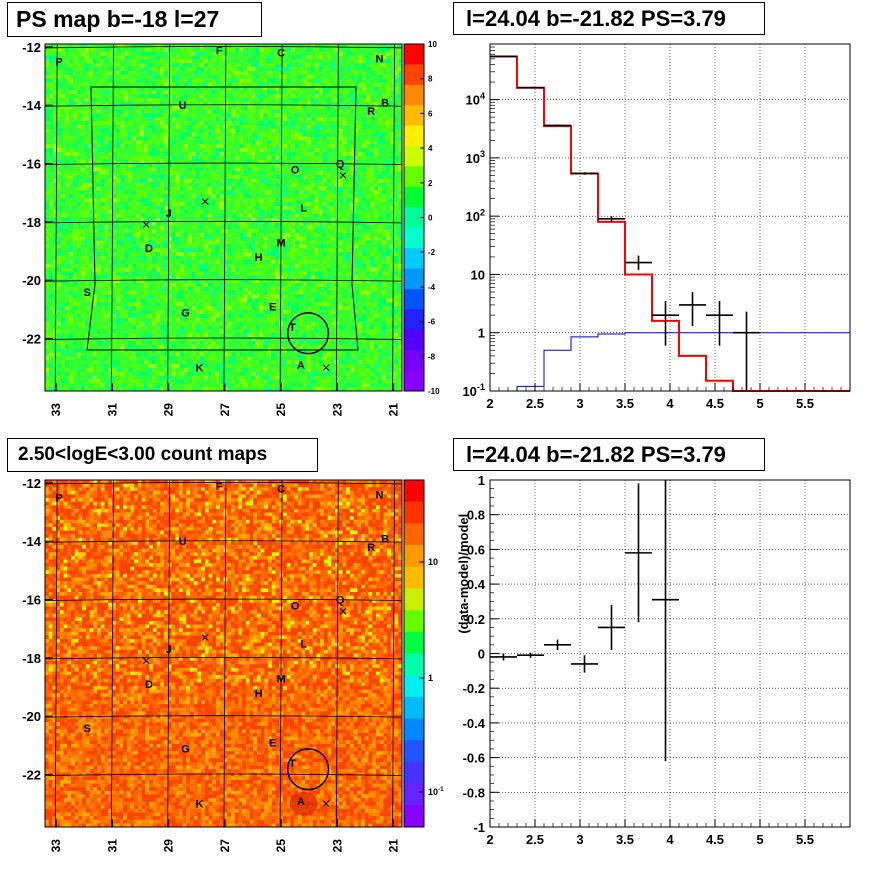  What do you see at coordinates (434, 391) in the screenshot?
I see `colorbar-tick-label: -10` at bounding box center [434, 391].